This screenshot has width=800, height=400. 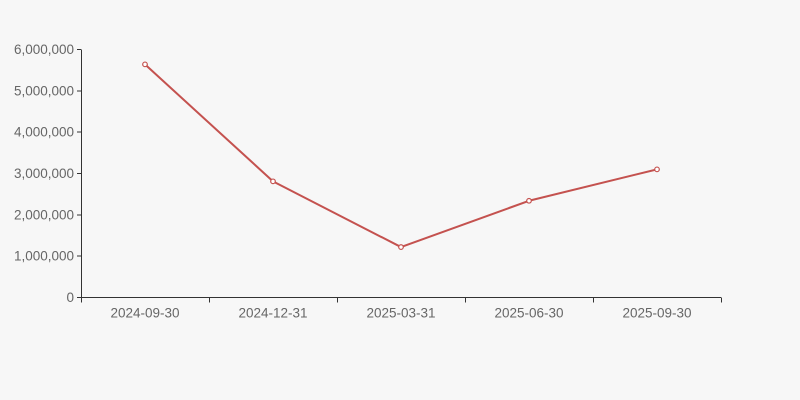 What do you see at coordinates (44, 132) in the screenshot?
I see `y-axis-tick-label: 4,000,000` at bounding box center [44, 132].